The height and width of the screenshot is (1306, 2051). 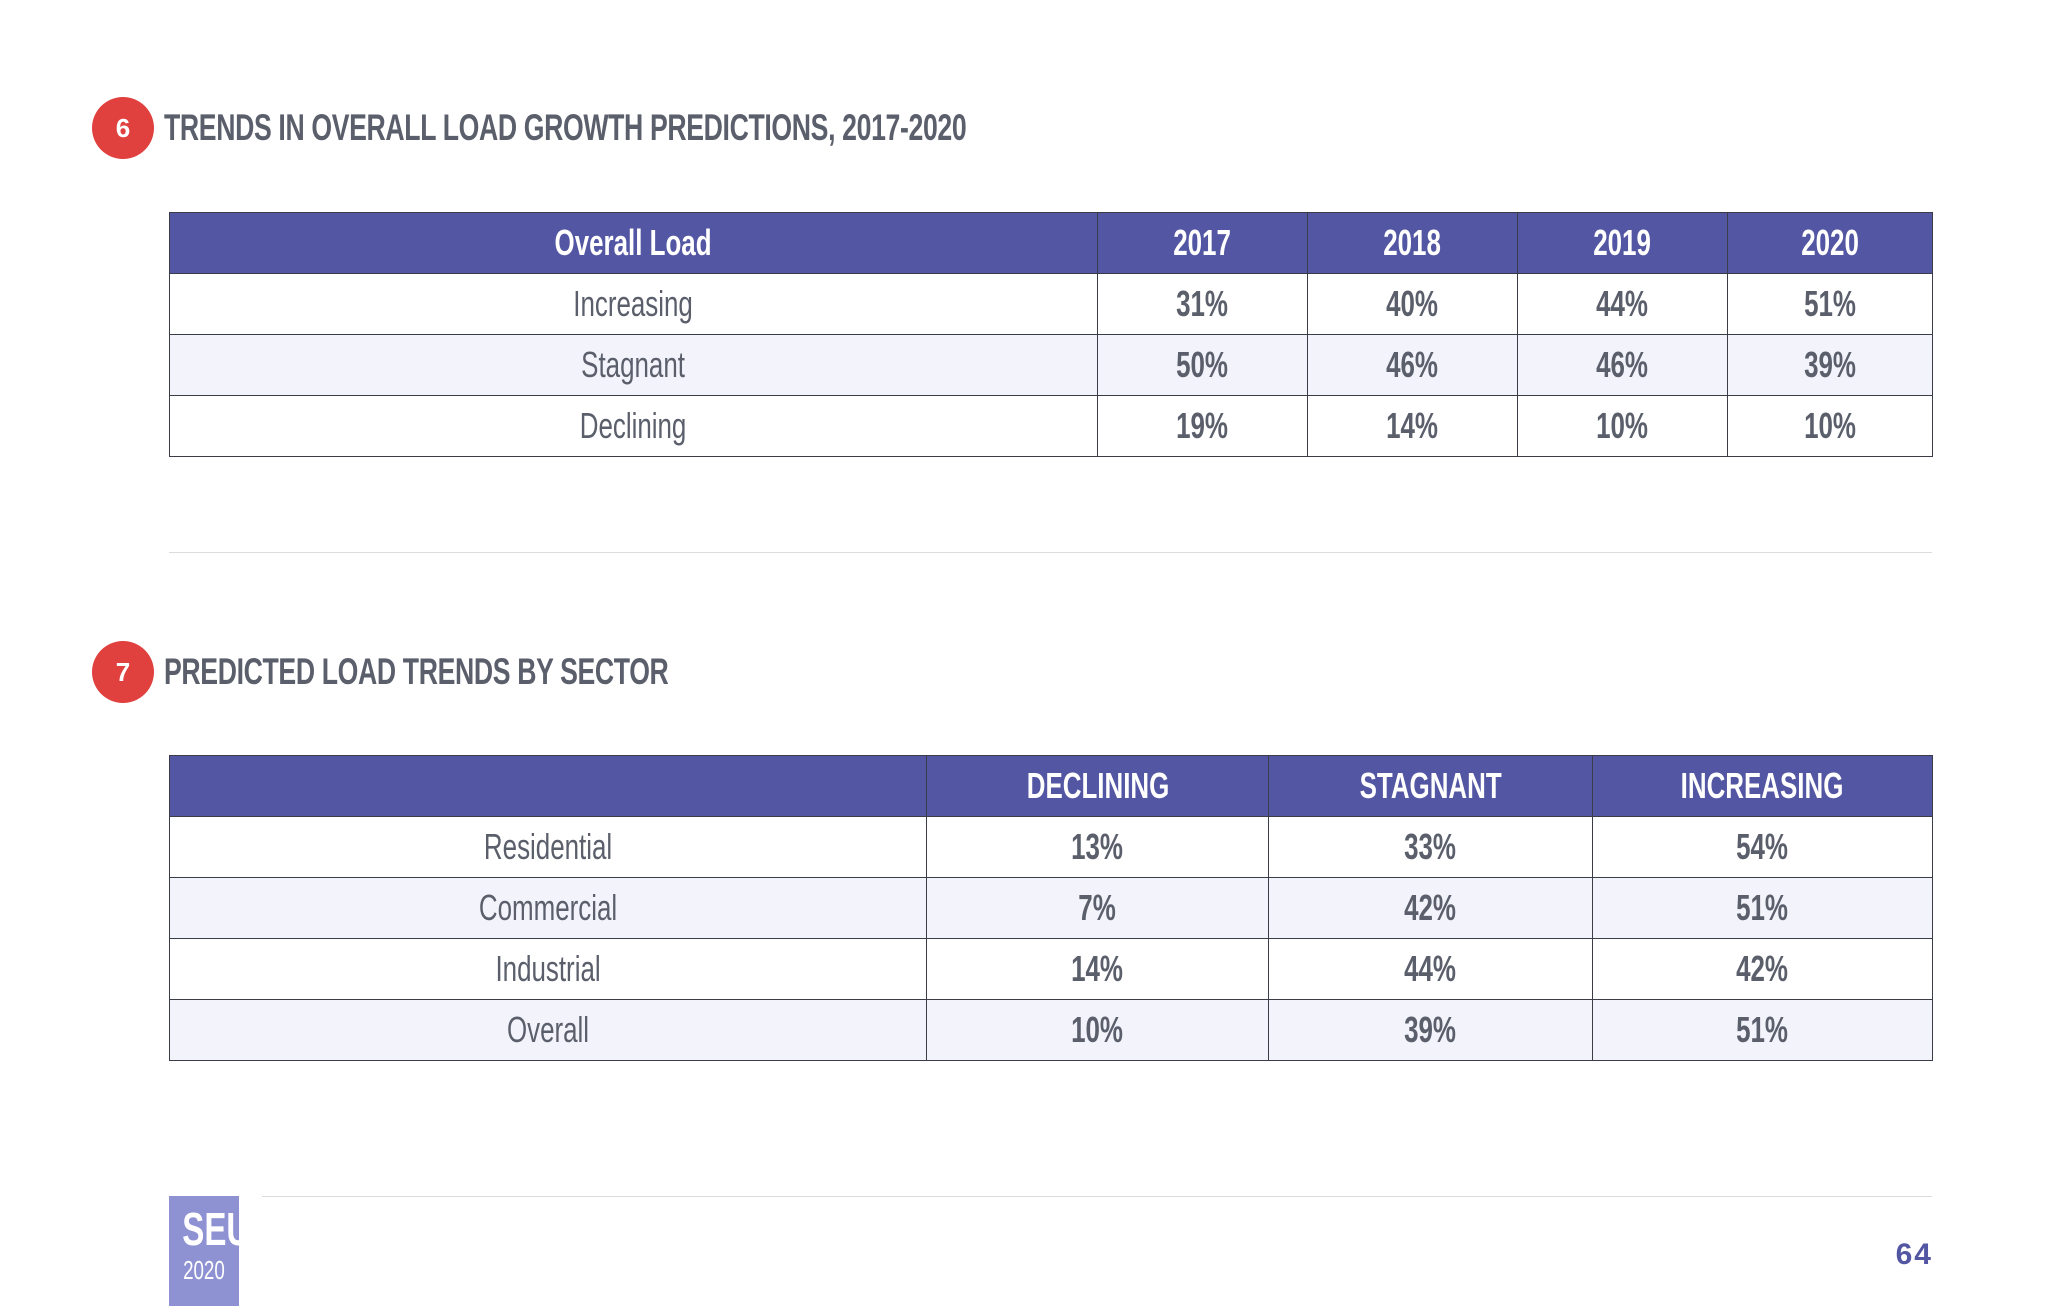 What do you see at coordinates (548, 786) in the screenshot?
I see `column-header` at bounding box center [548, 786].